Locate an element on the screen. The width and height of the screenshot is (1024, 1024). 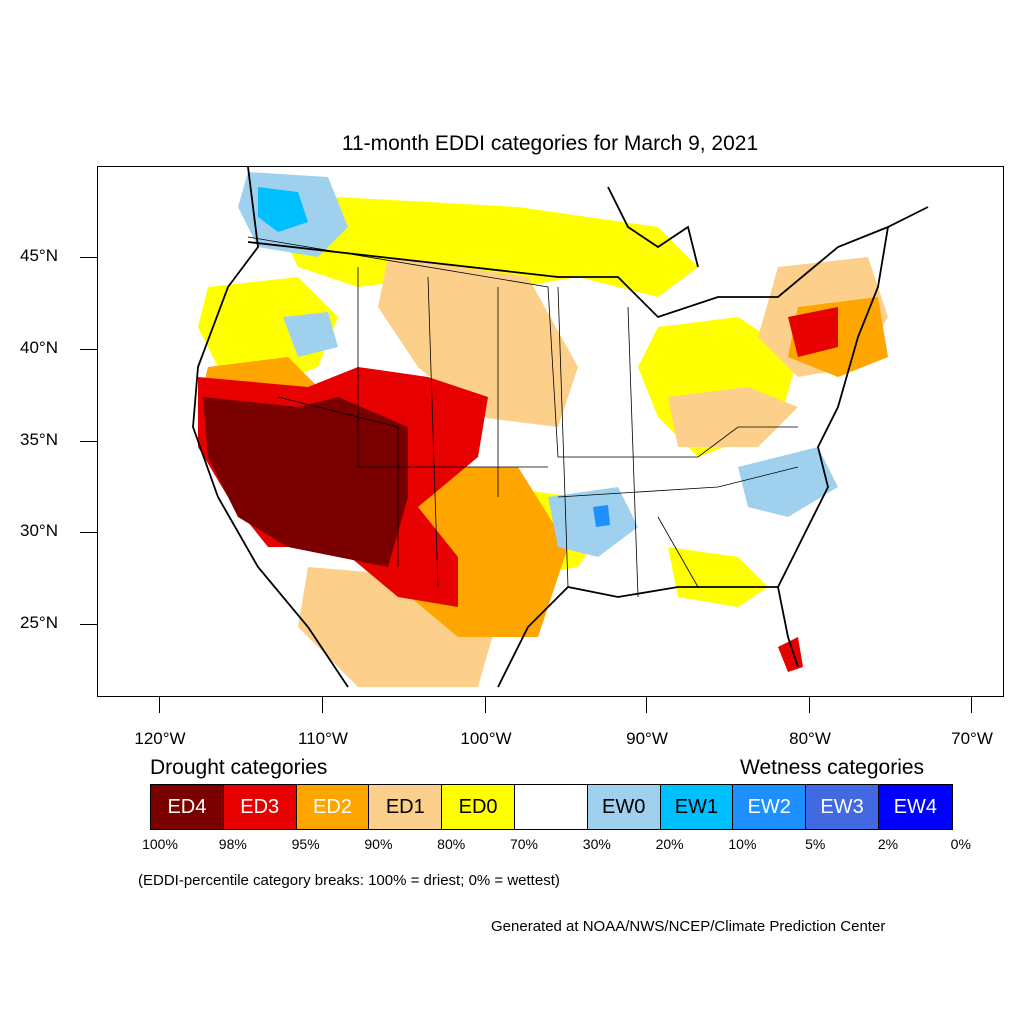
ew0-idaho is located at coordinates (310, 334).